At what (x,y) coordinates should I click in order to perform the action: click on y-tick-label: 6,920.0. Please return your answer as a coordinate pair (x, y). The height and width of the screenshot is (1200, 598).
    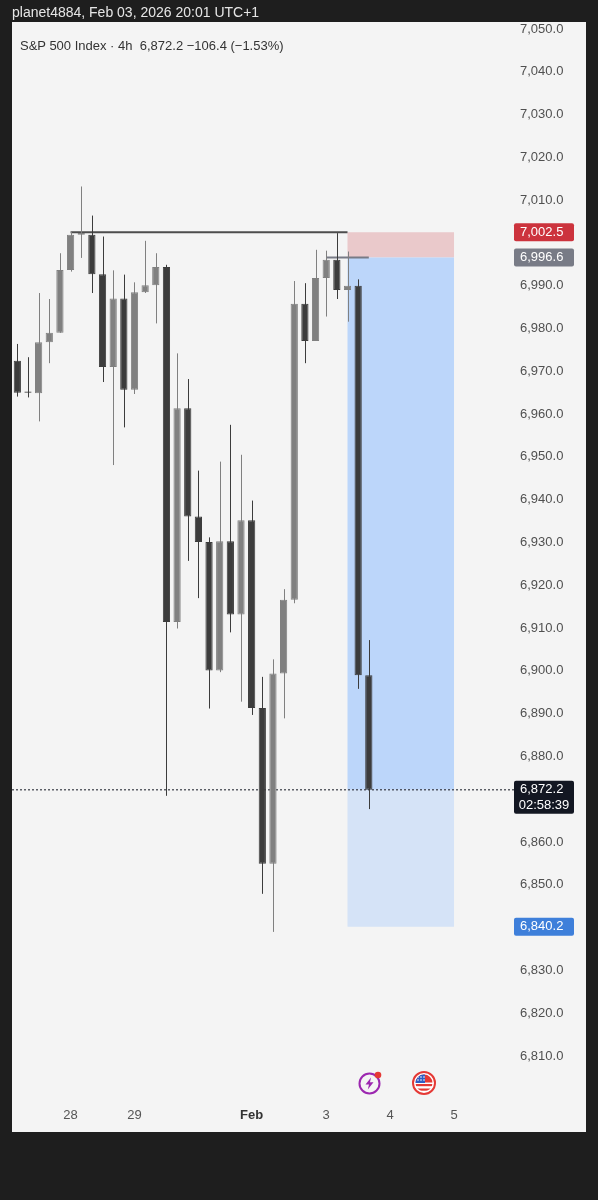
    Looking at the image, I should click on (542, 584).